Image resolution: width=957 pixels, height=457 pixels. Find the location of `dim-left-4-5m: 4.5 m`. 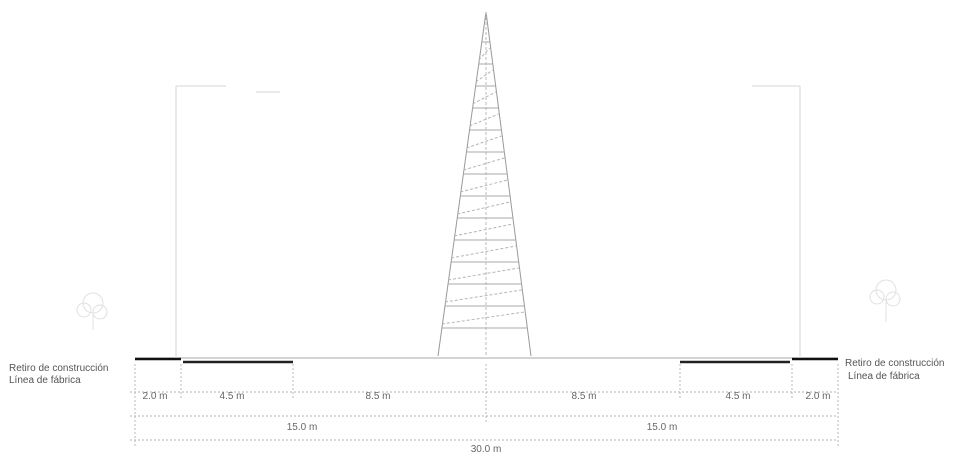

dim-left-4-5m: 4.5 m is located at coordinates (232, 396).